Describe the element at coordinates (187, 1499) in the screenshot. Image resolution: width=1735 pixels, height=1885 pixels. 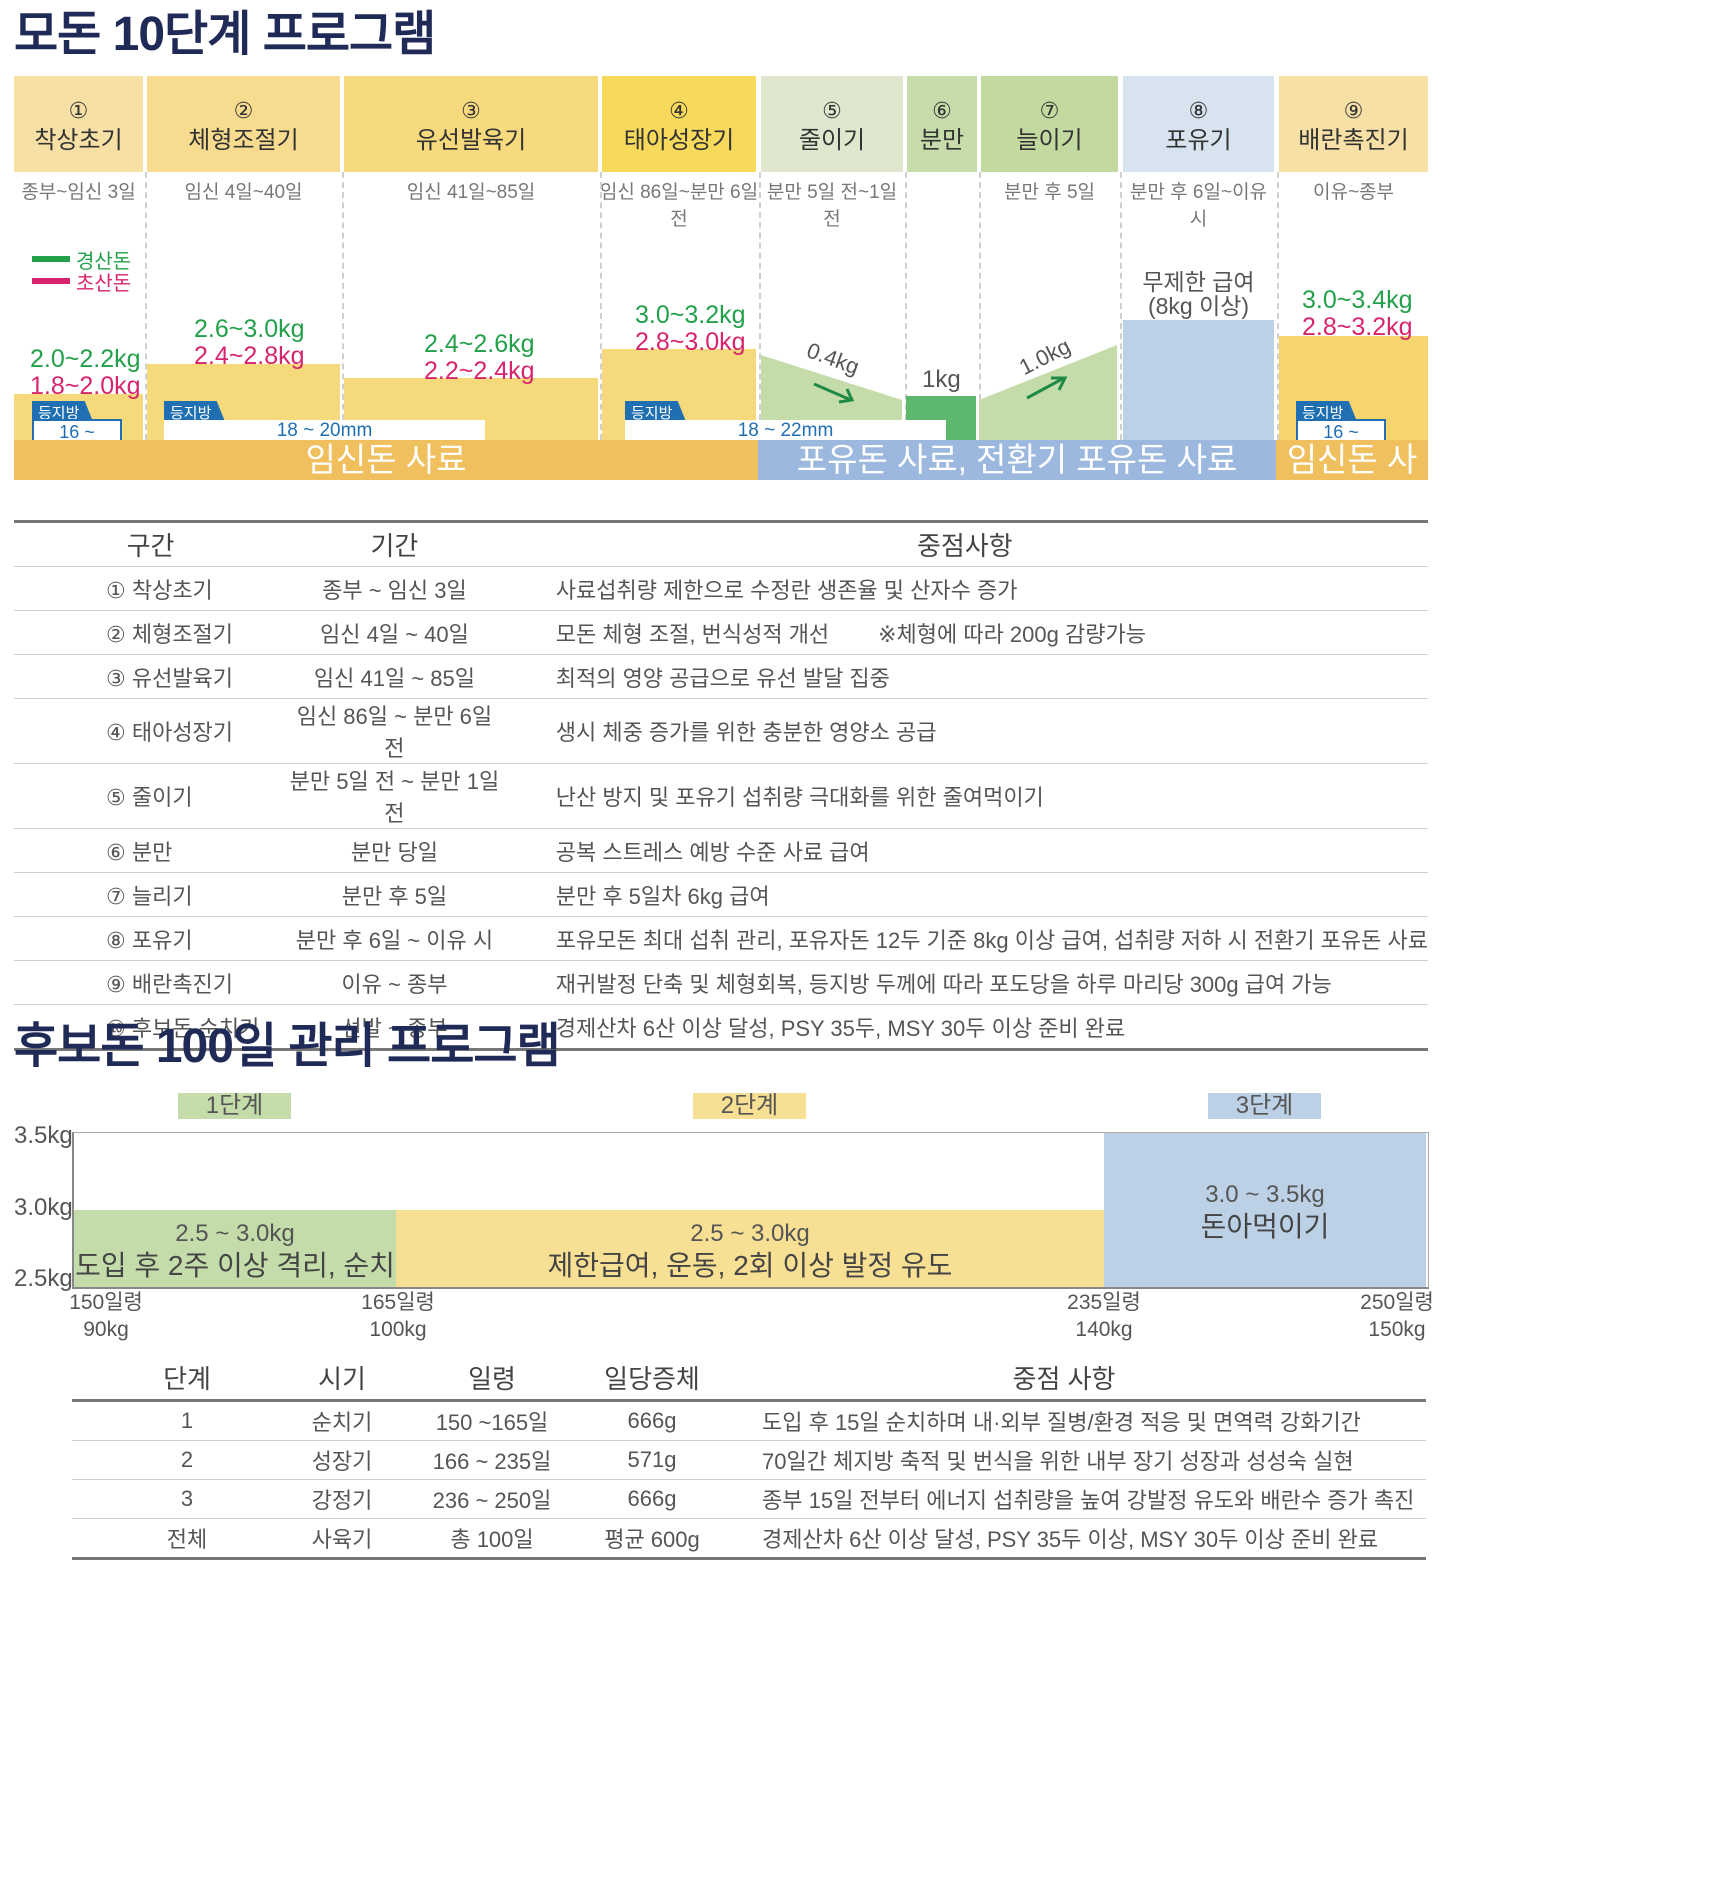
I see `cell-stage: 3` at that location.